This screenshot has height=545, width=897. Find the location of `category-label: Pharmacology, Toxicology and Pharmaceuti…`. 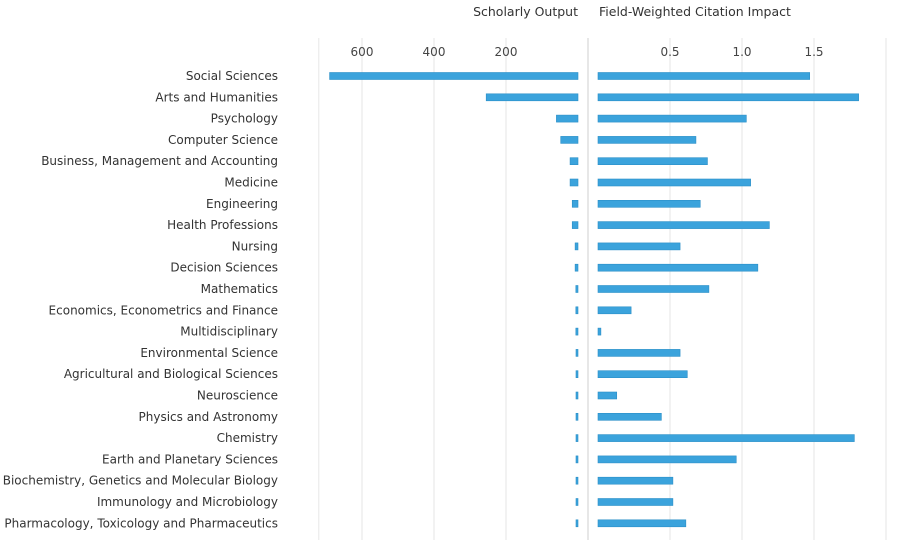

category-label: Pharmacology, Toxicology and Pharmaceuti… is located at coordinates (141, 523).